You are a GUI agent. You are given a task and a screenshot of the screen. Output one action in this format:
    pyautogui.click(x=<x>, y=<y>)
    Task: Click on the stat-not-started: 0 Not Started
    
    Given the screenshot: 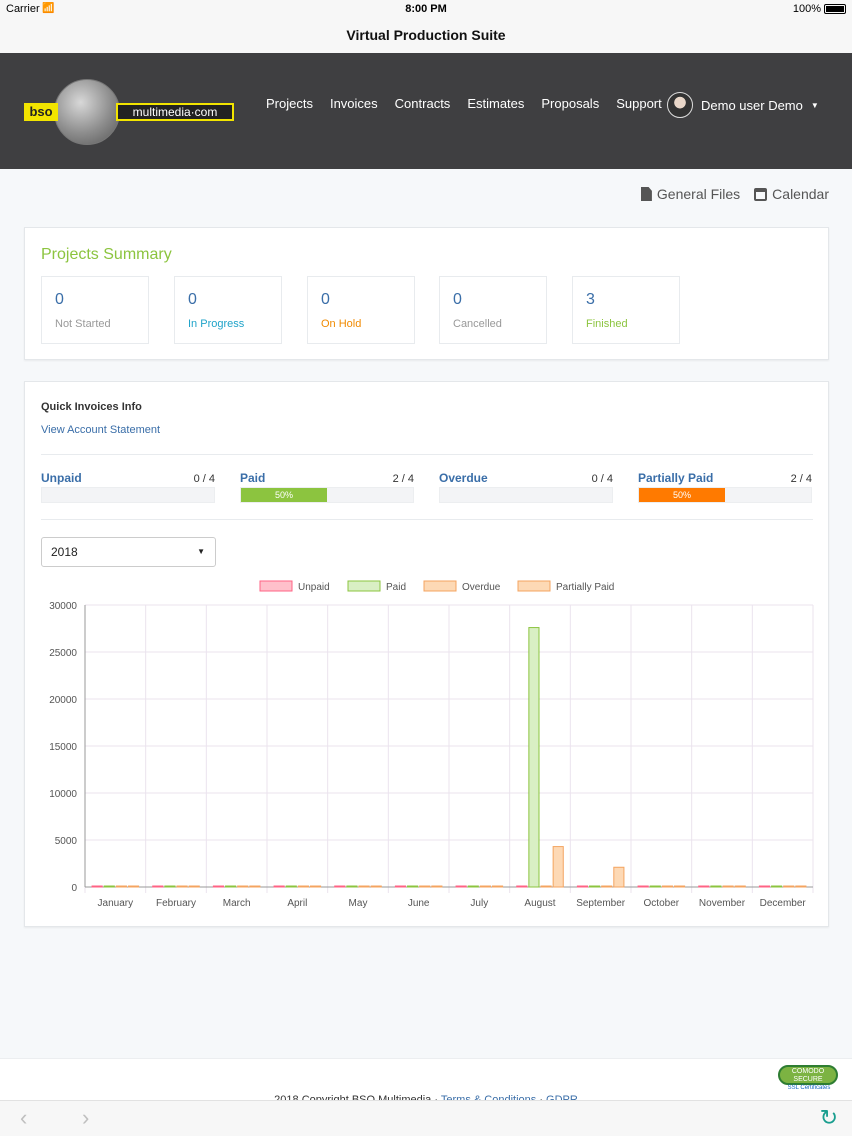 What is the action you would take?
    pyautogui.click(x=95, y=310)
    